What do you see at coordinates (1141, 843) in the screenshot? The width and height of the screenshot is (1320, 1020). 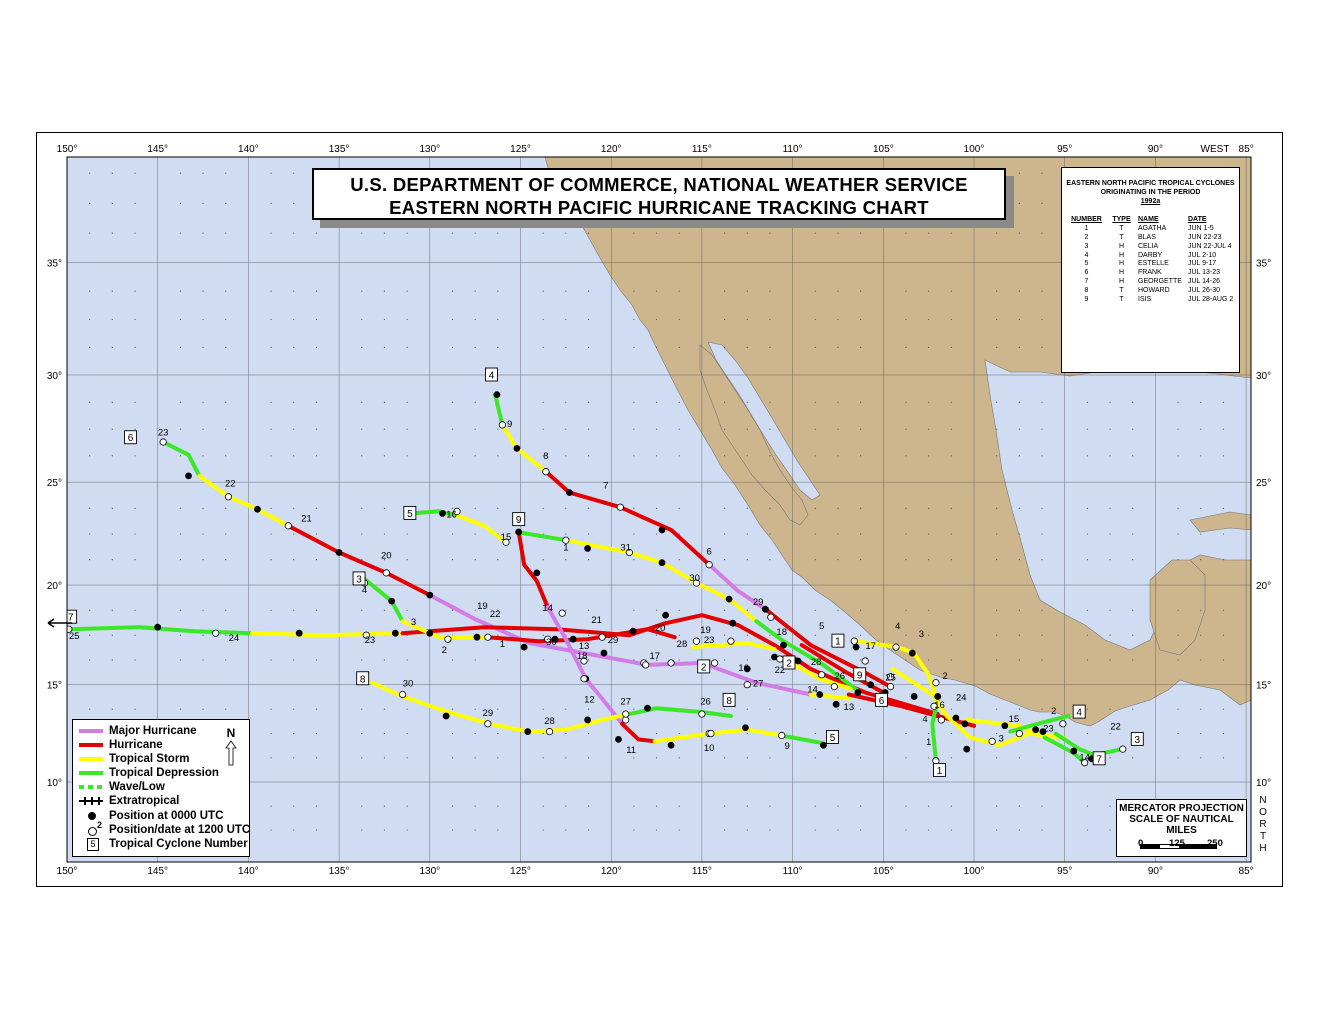 I see `scale-tick-0: 0` at bounding box center [1141, 843].